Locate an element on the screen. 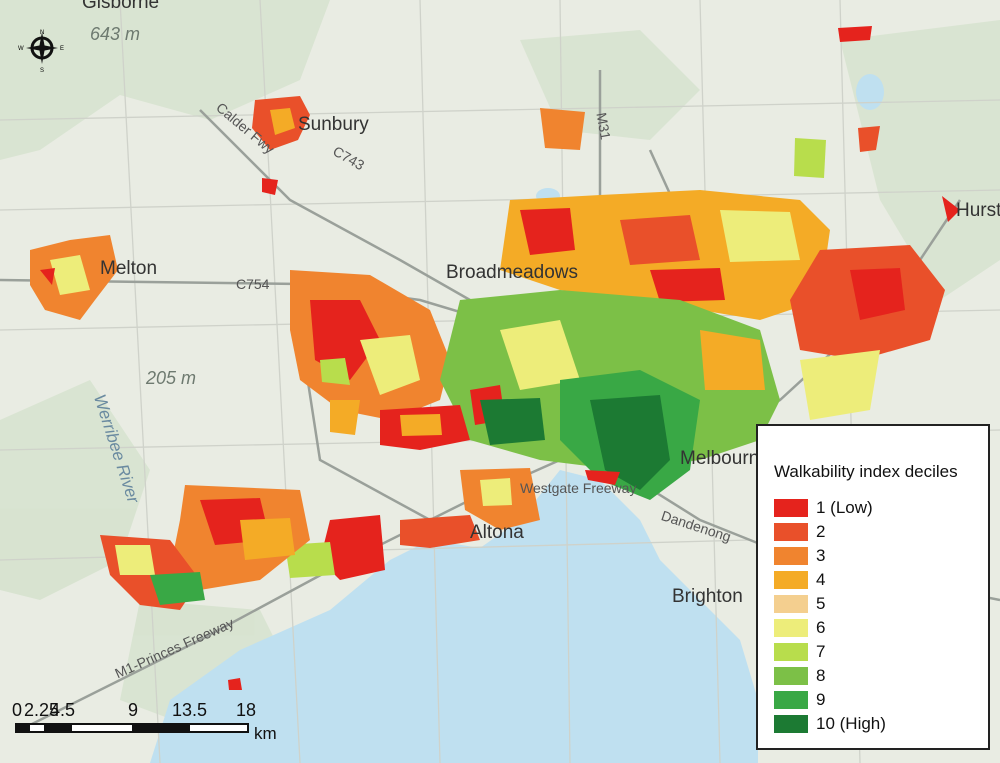  legend-item-9: 9 is located at coordinates (799, 700).